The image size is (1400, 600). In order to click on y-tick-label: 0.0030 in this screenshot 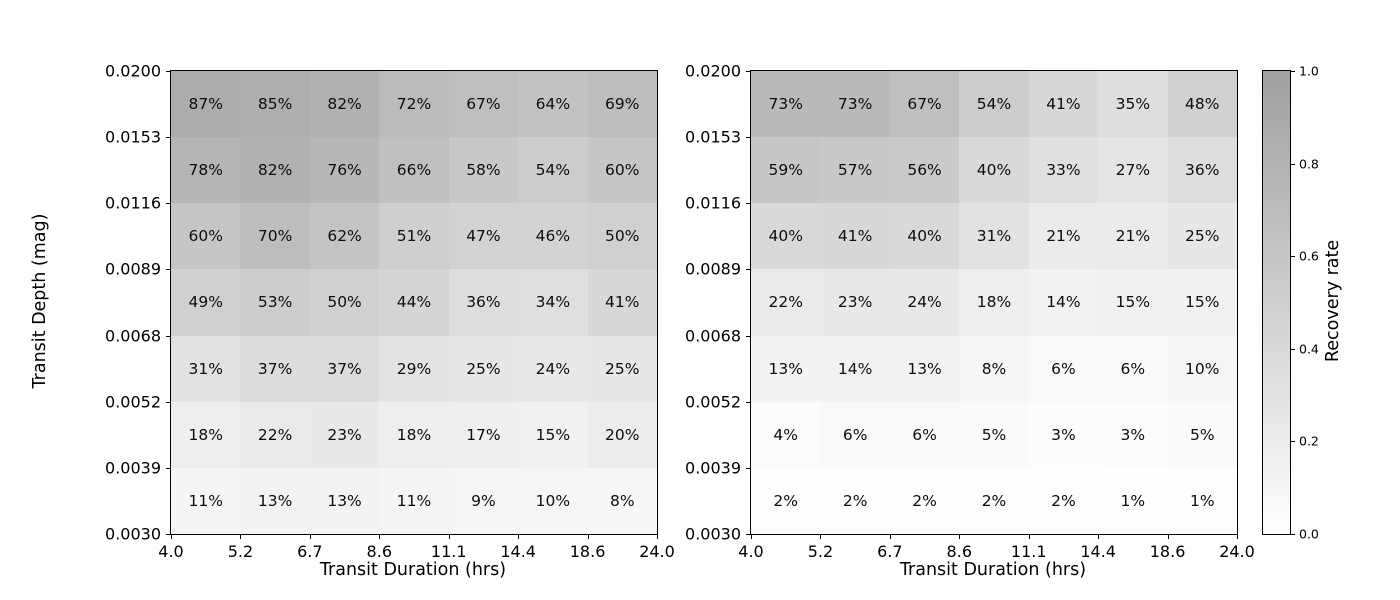, I will do `click(713, 534)`.